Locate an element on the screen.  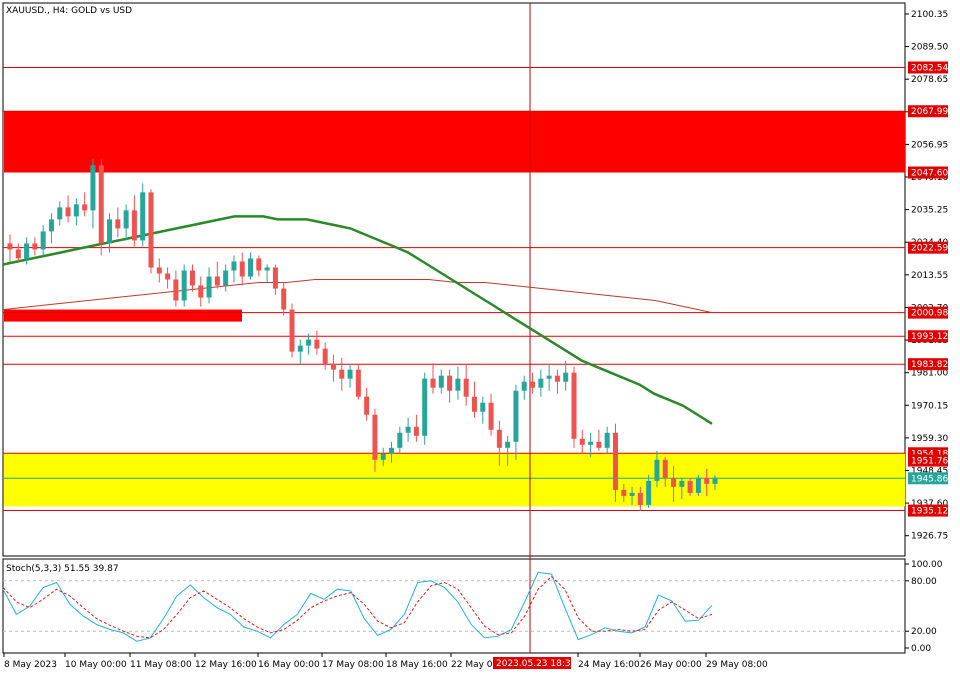
slow-moving-average-line is located at coordinates (357, 296).